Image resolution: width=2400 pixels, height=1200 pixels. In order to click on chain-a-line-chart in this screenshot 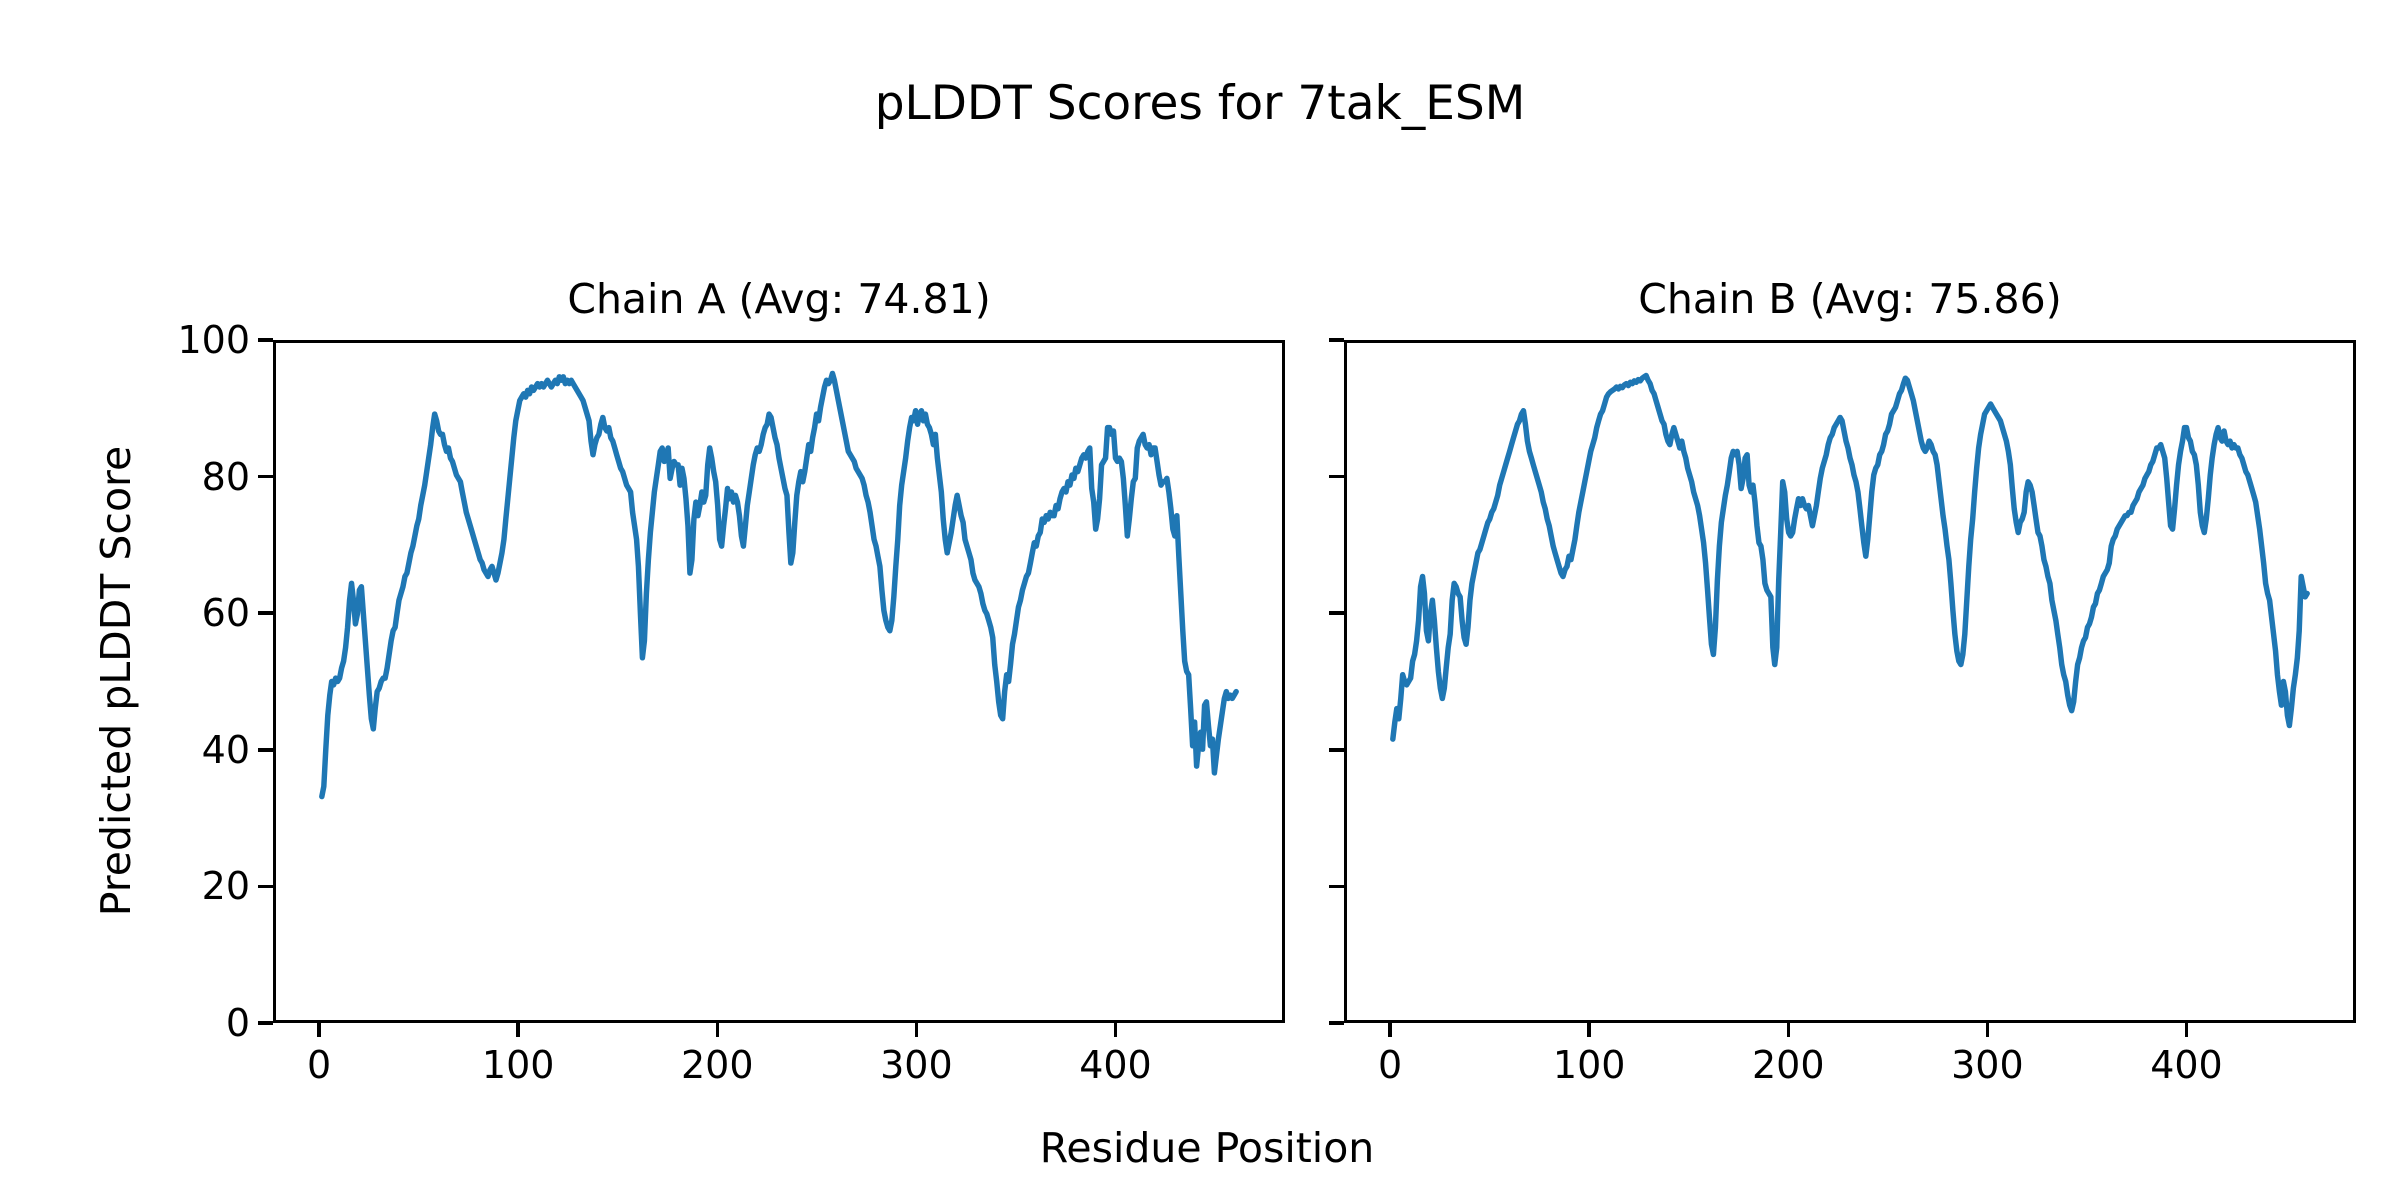, I will do `click(779, 585)`.